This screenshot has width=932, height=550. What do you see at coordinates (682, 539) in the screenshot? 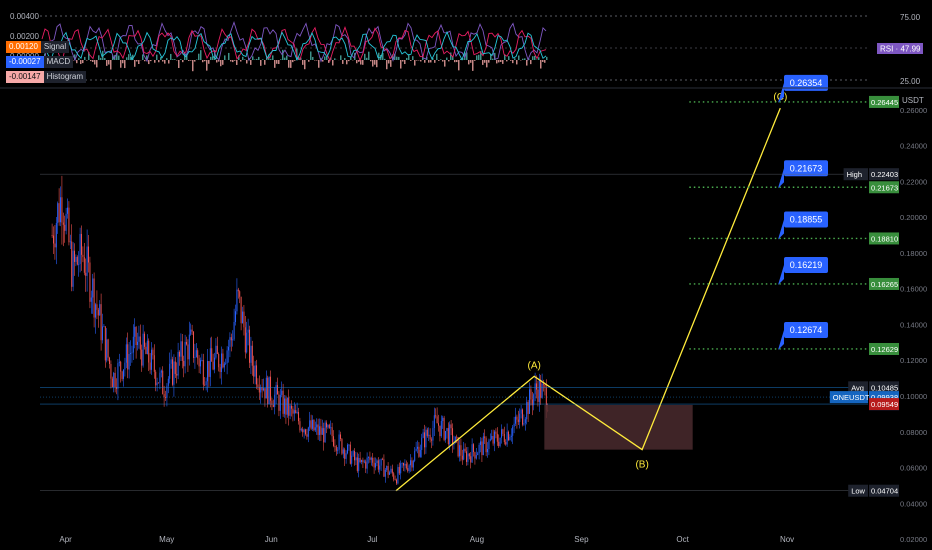
I see `x-tick-label: Oct` at bounding box center [682, 539].